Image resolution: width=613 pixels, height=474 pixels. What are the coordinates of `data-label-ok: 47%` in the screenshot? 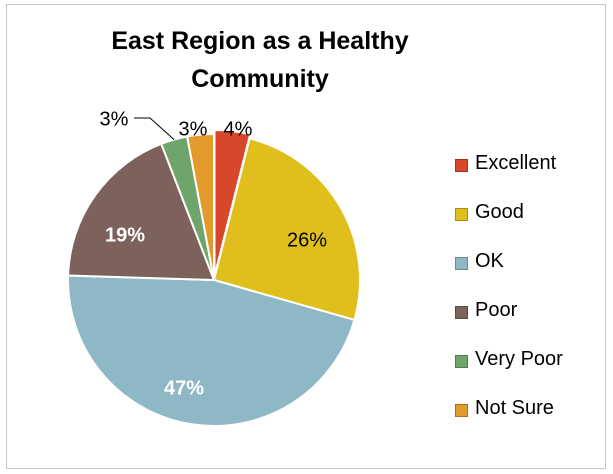 It's located at (184, 388).